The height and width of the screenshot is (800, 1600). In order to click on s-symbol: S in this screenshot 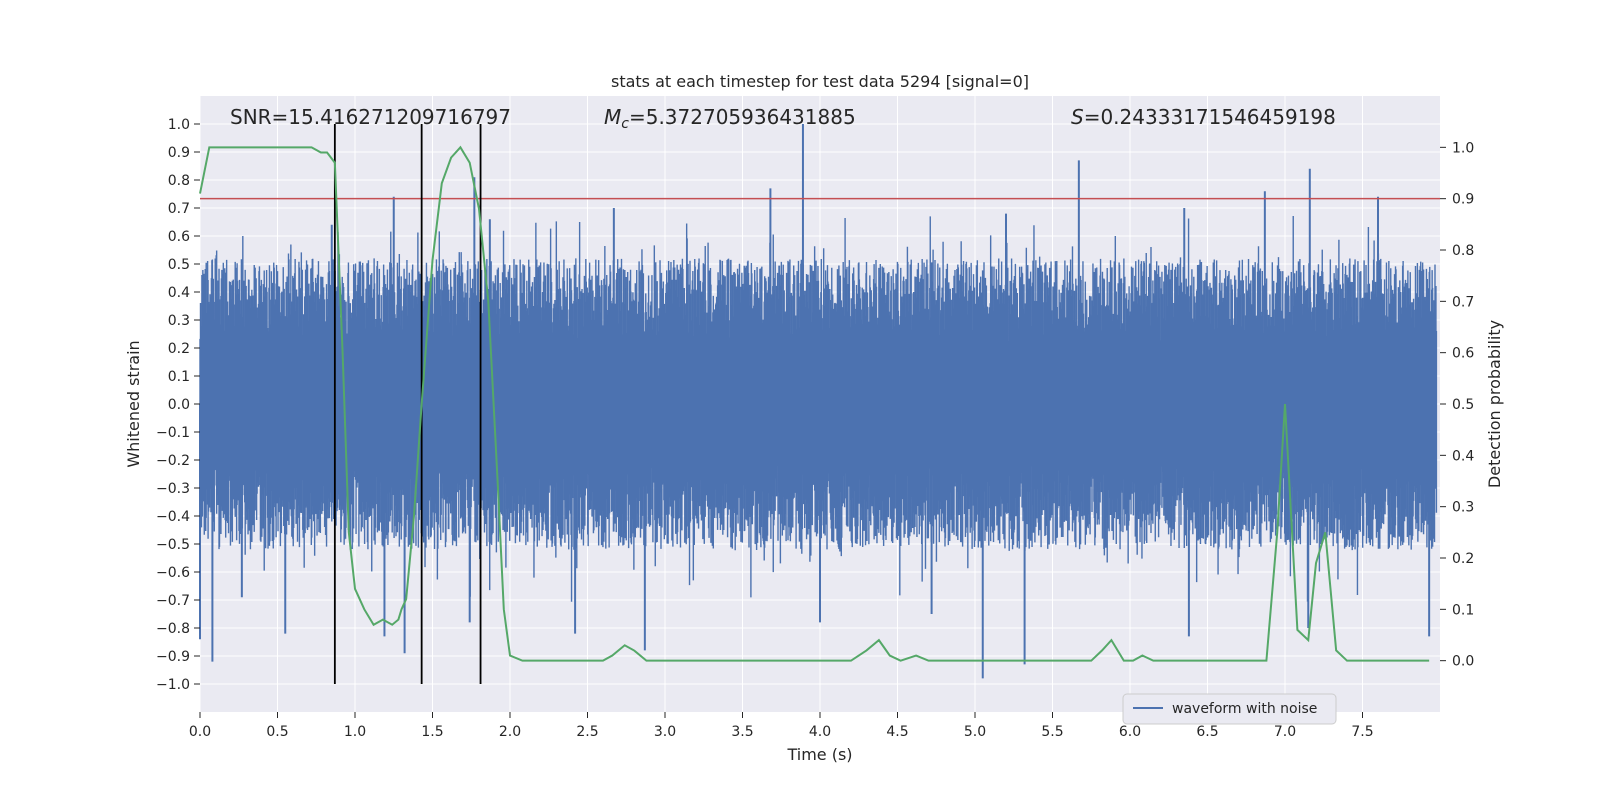, I will do `click(1077, 117)`.